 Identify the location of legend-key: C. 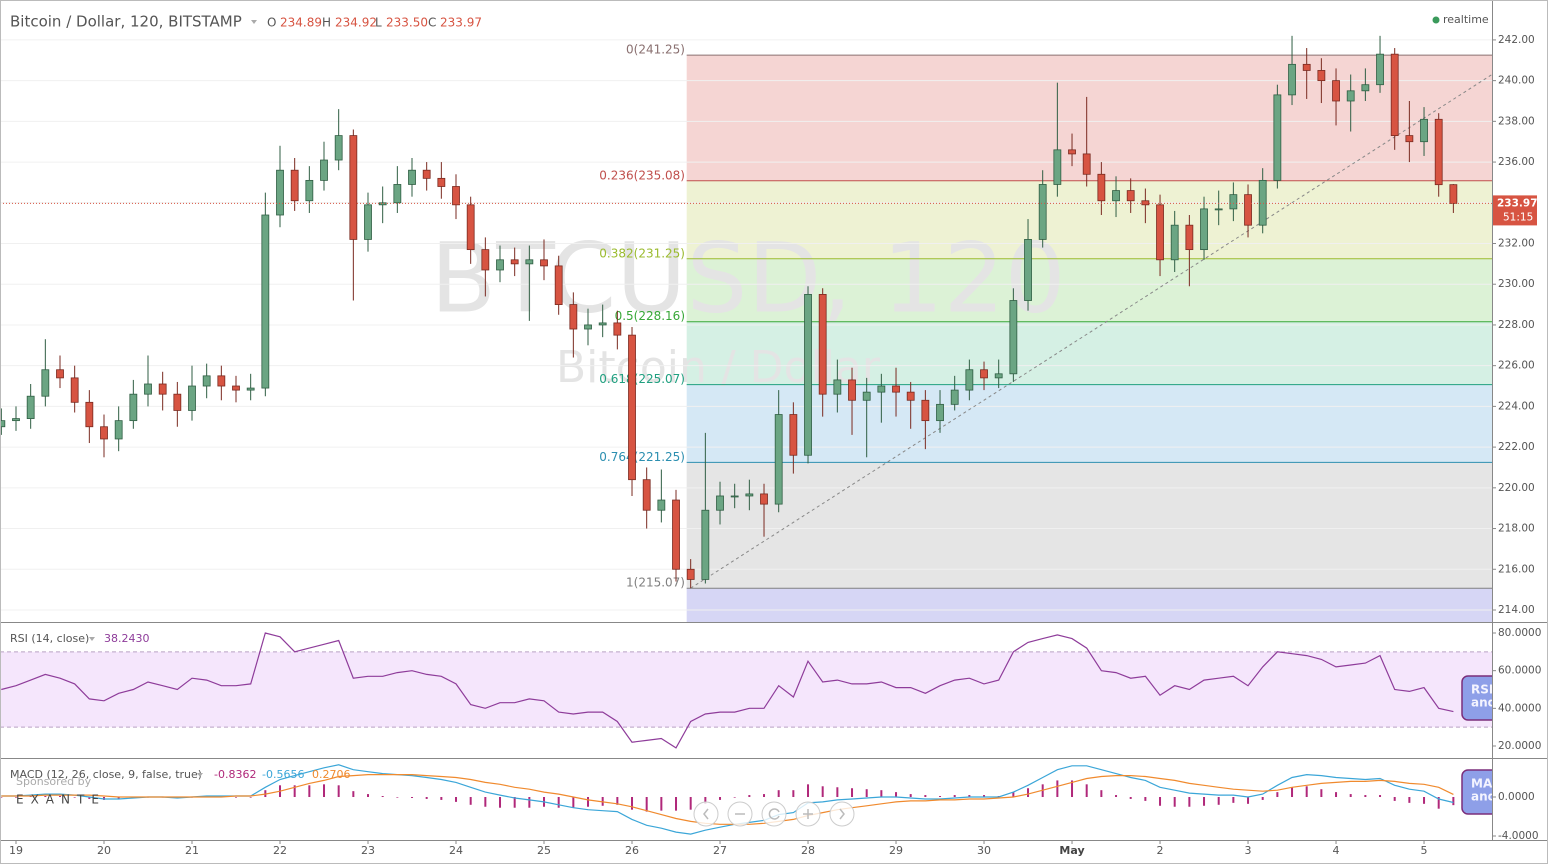
(432, 23).